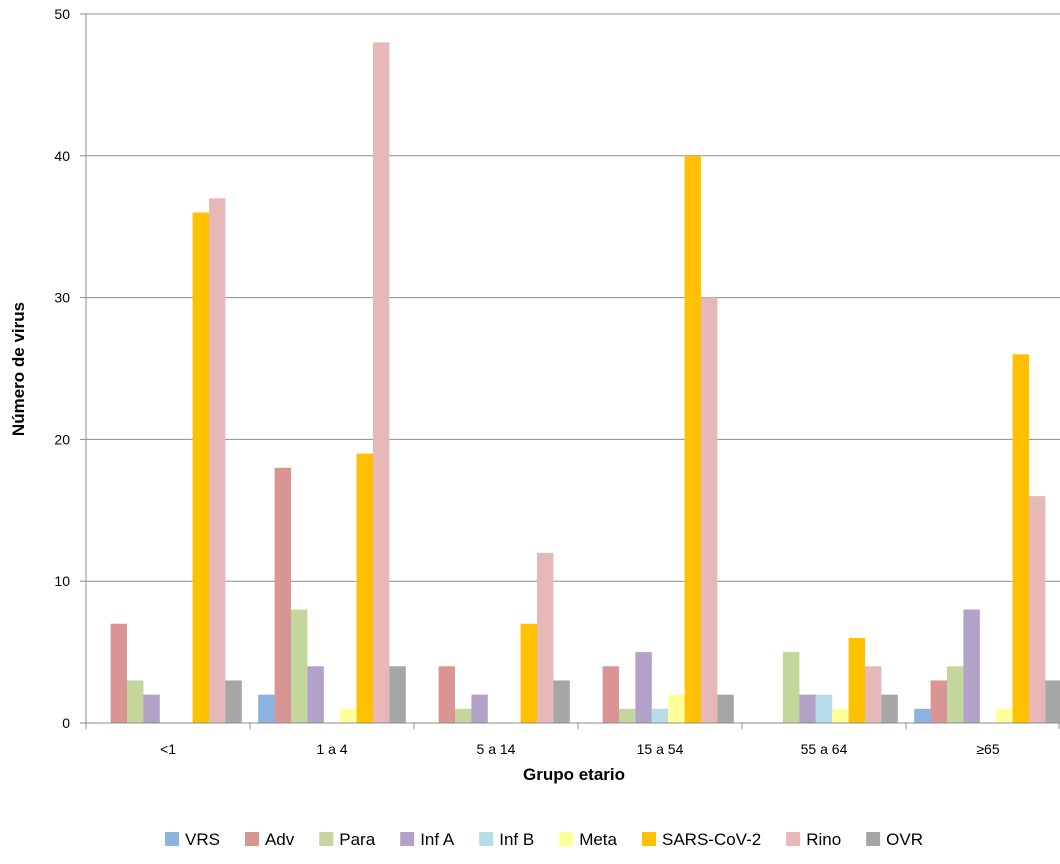  Describe the element at coordinates (18, 369) in the screenshot. I see `y-axis-label: Número de virus` at that location.